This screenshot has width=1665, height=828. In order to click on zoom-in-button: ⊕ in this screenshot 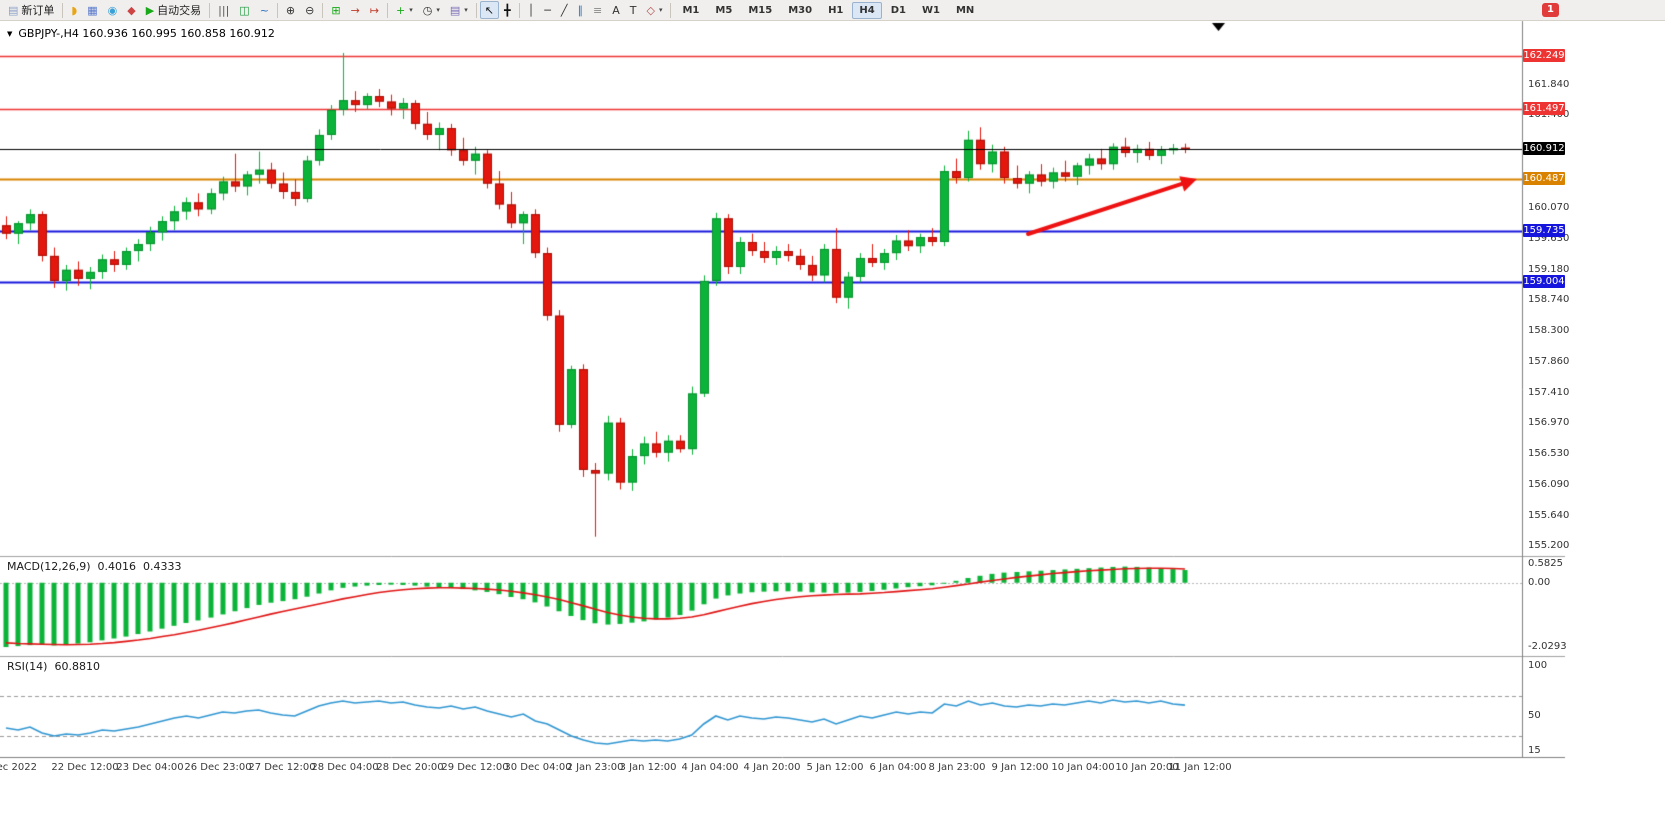, I will do `click(290, 10)`.